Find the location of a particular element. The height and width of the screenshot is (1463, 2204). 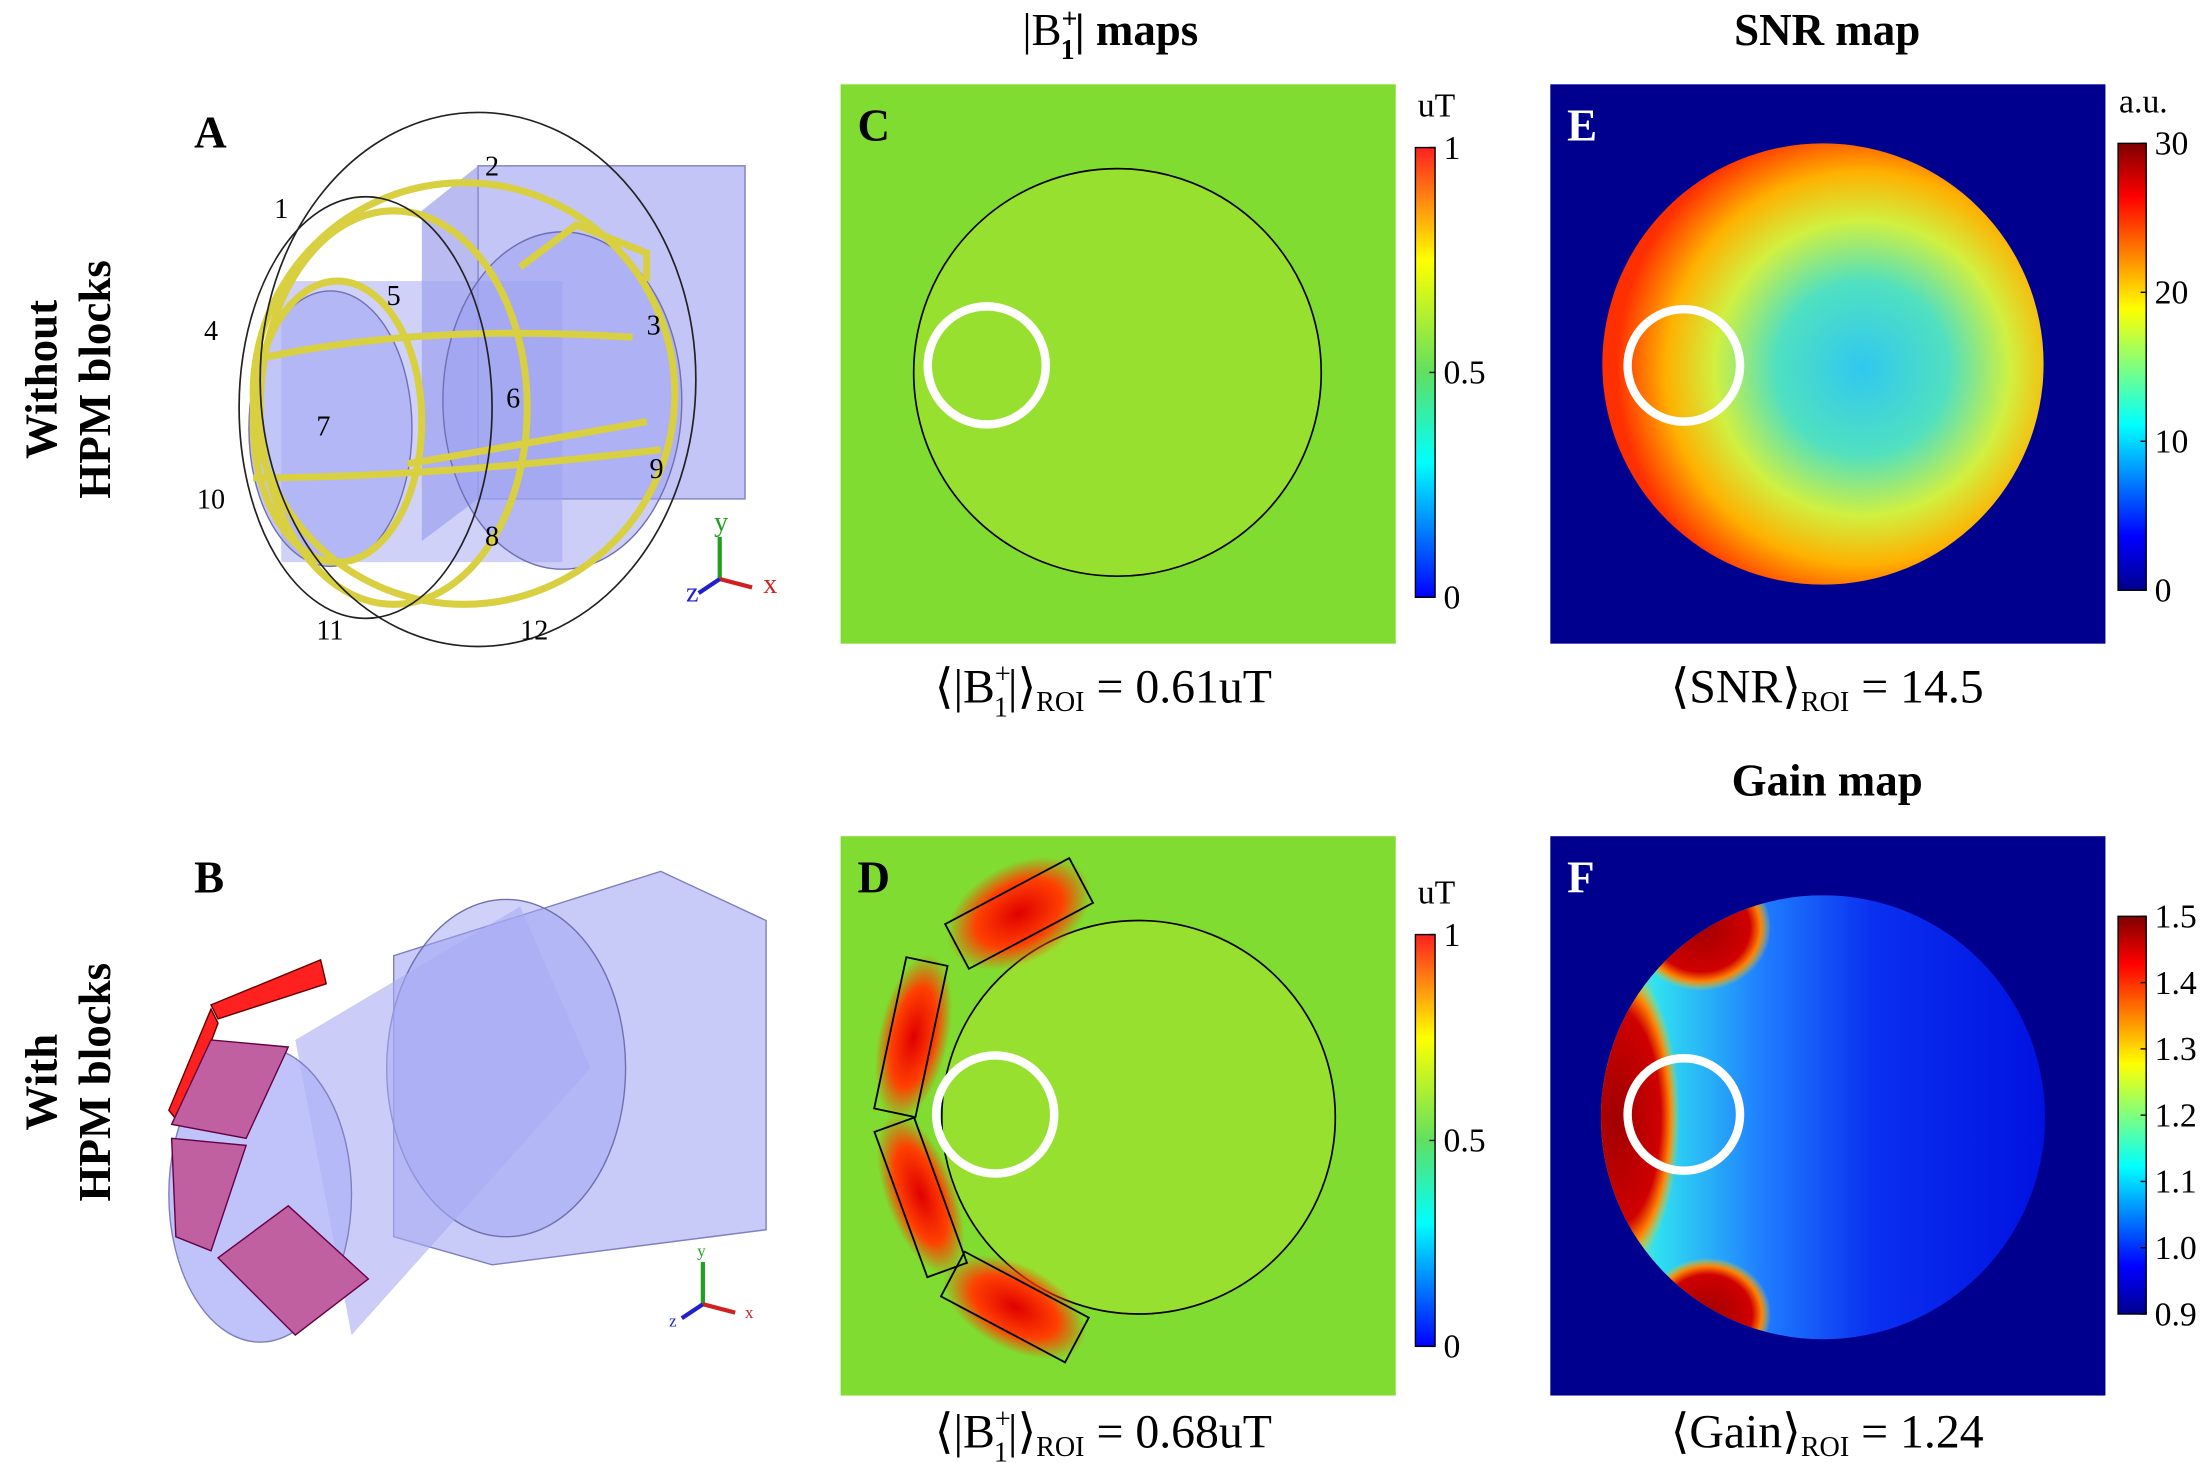

gain-map is located at coordinates (1828, 1116).